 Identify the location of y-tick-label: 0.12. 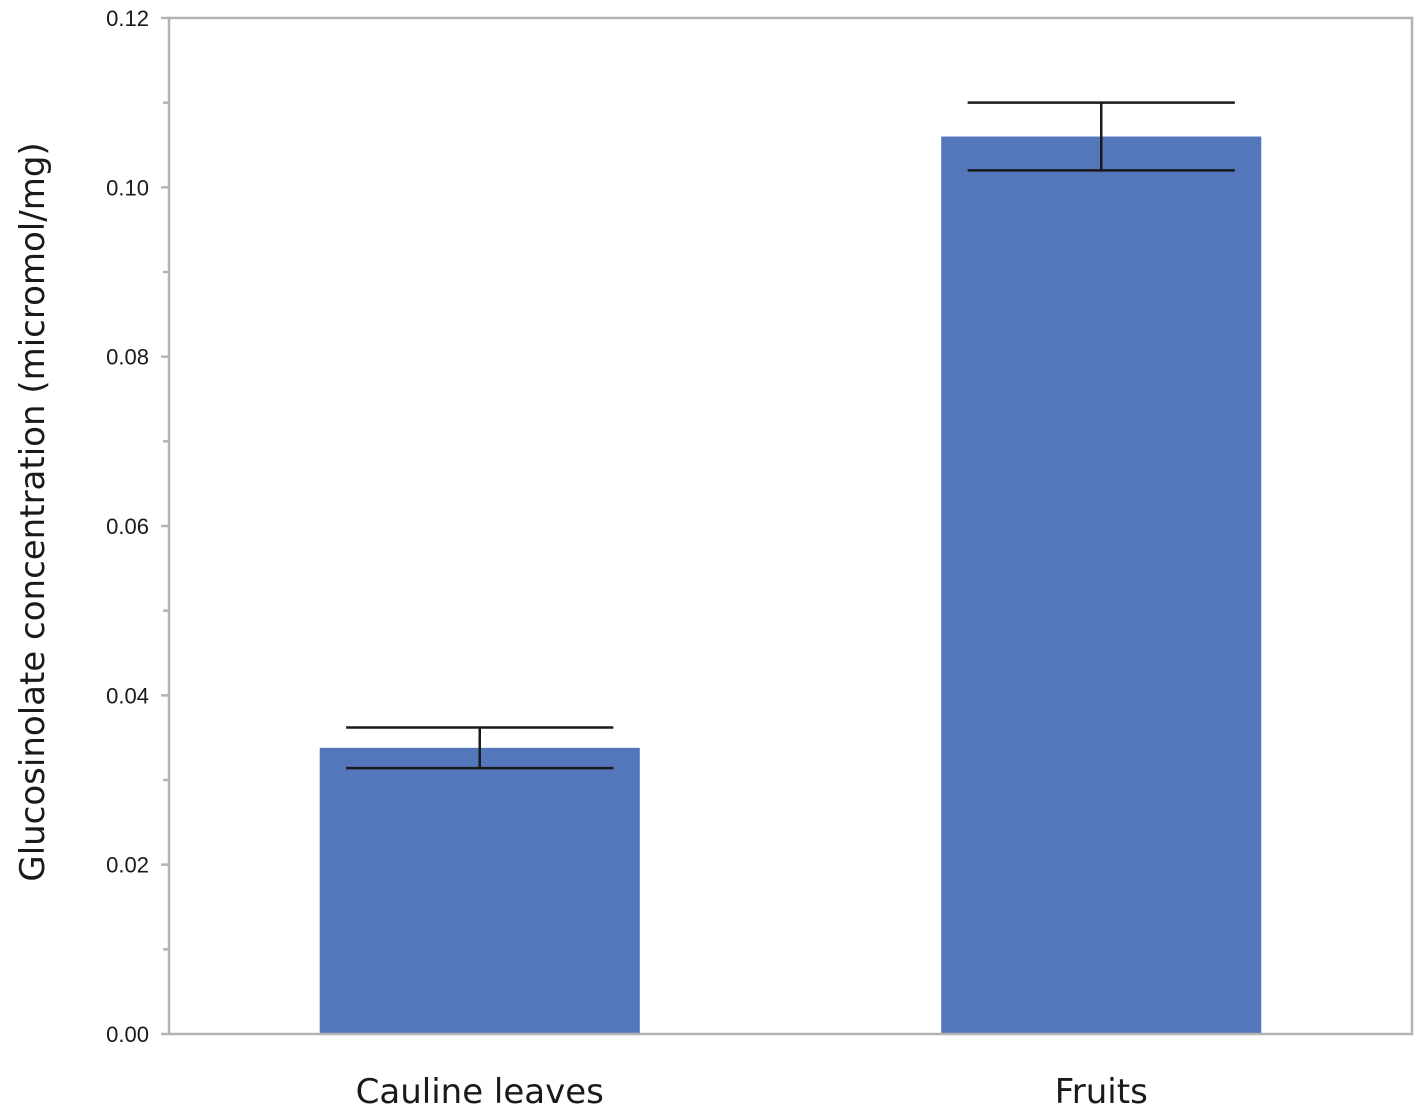
(127, 18).